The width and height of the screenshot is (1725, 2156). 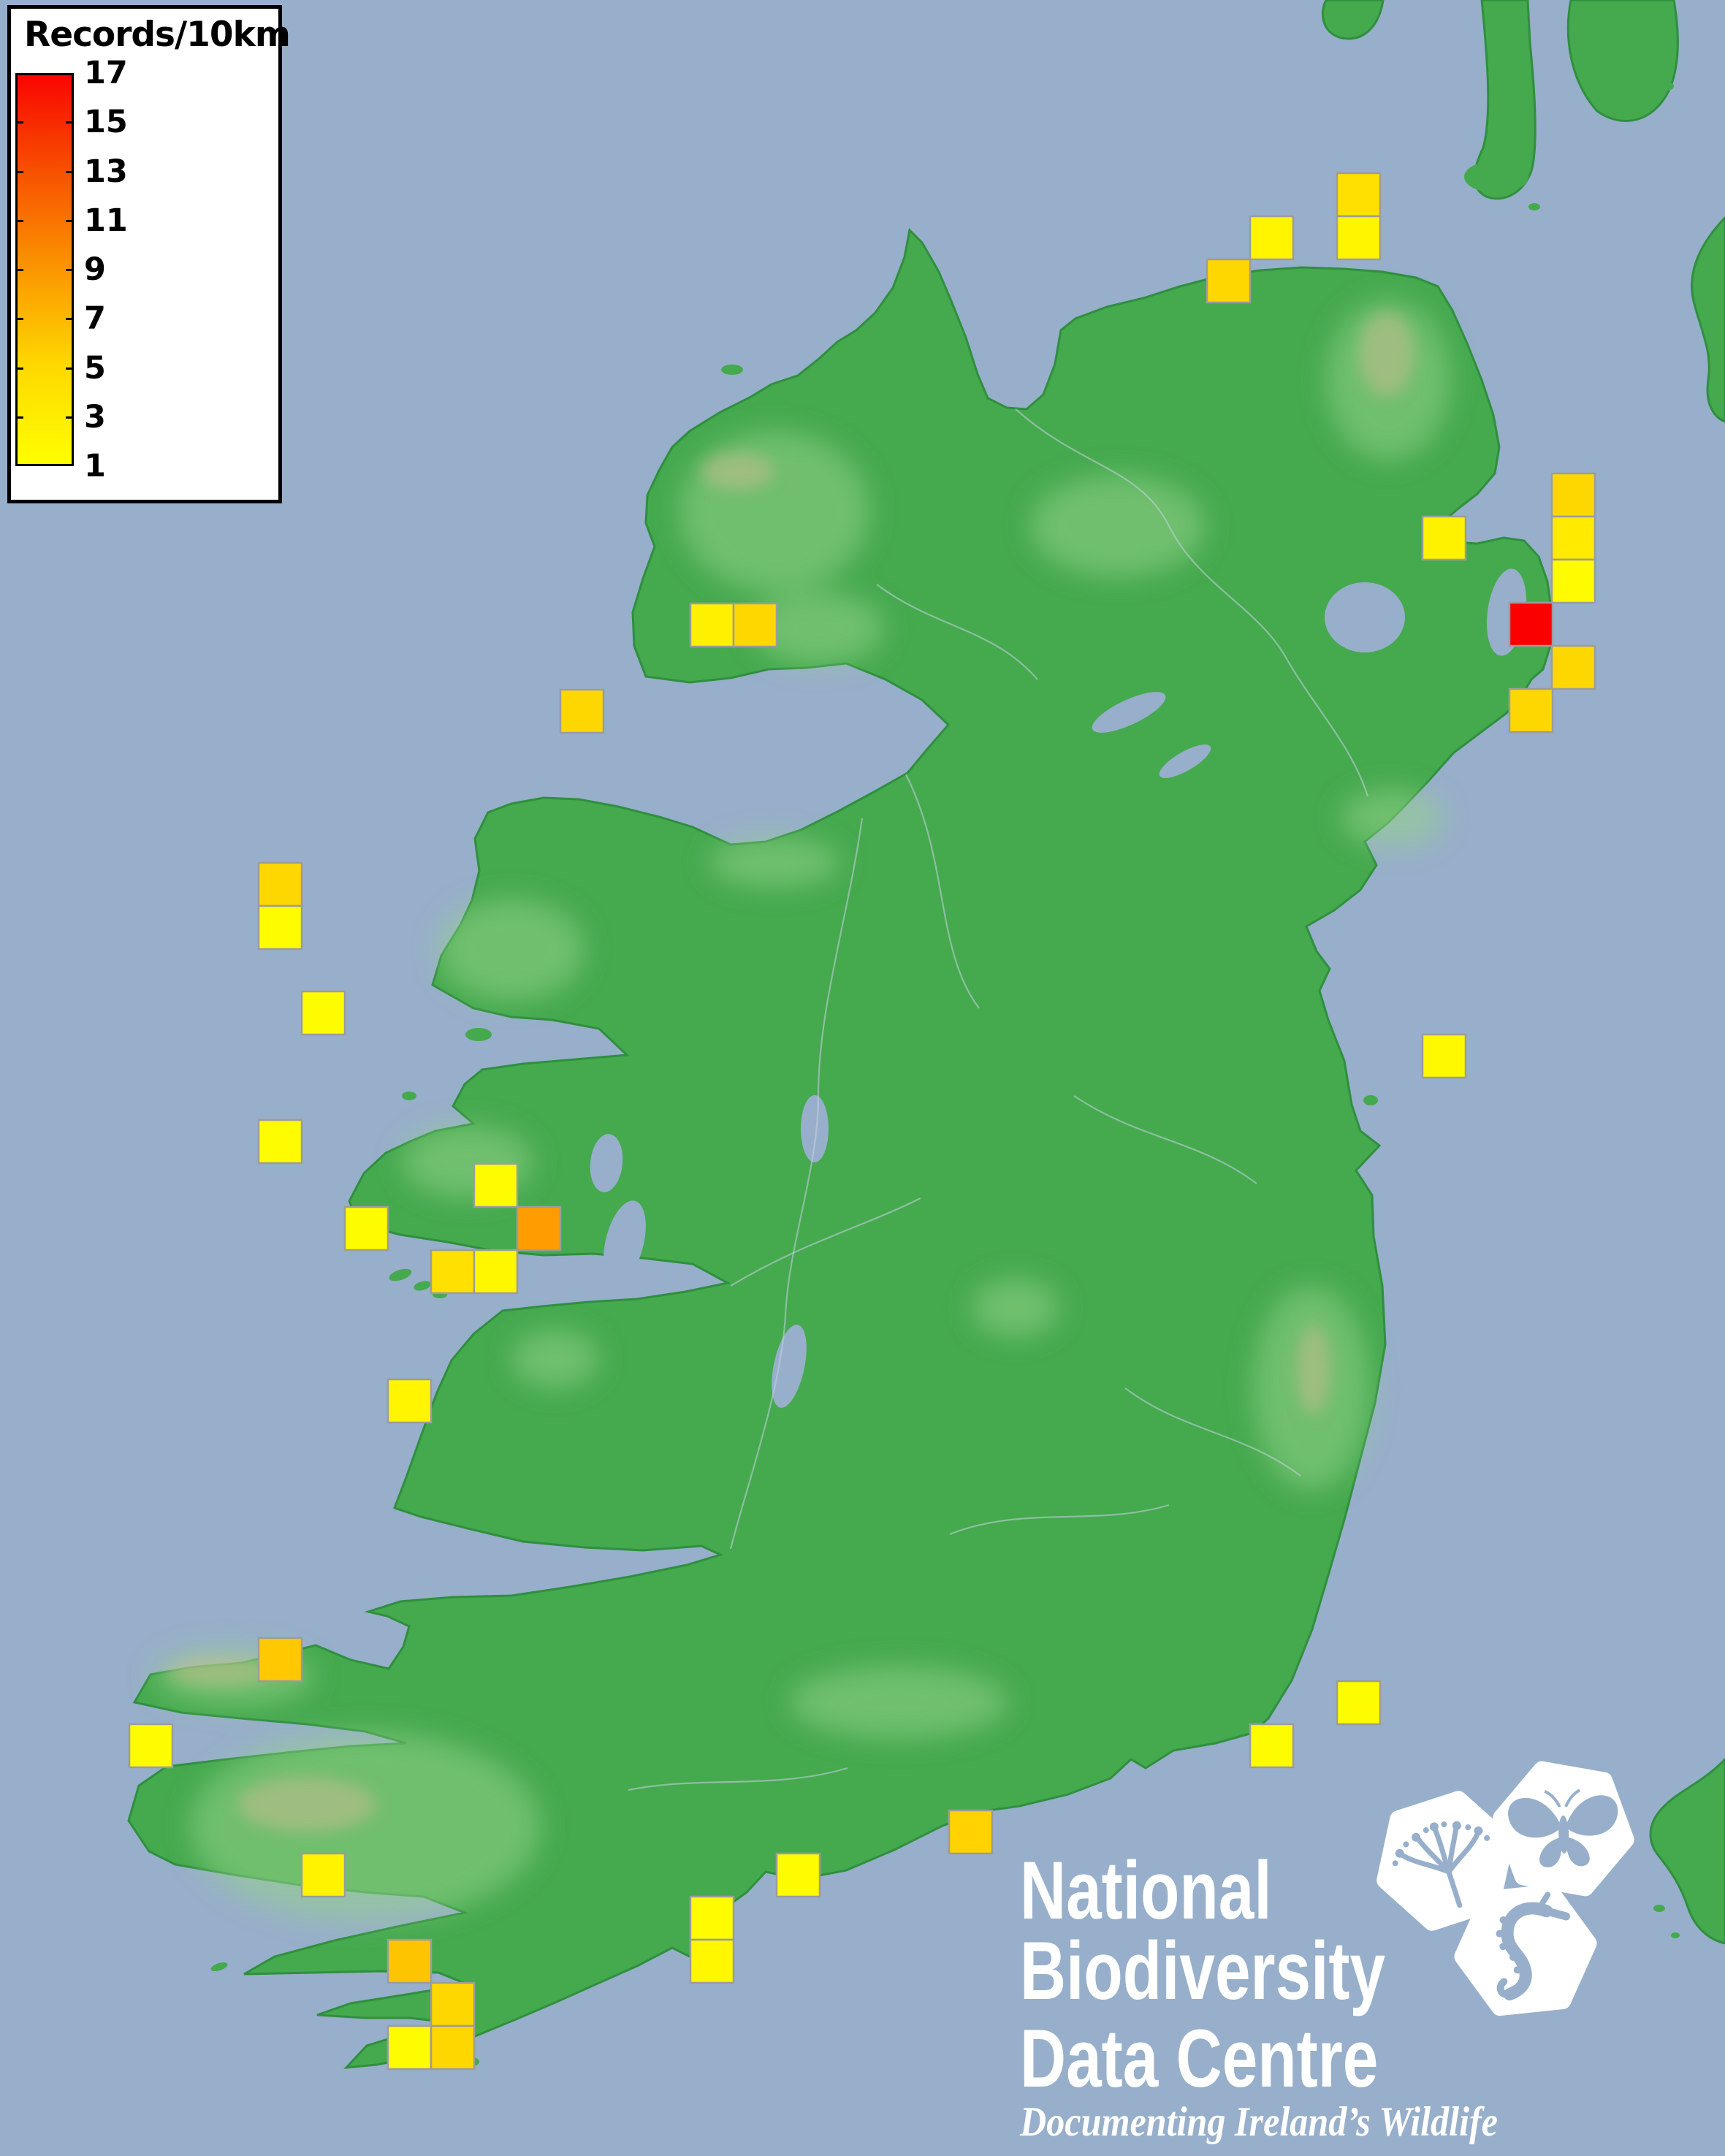 What do you see at coordinates (1129, 712) in the screenshot?
I see `lake-lough-erne-lower` at bounding box center [1129, 712].